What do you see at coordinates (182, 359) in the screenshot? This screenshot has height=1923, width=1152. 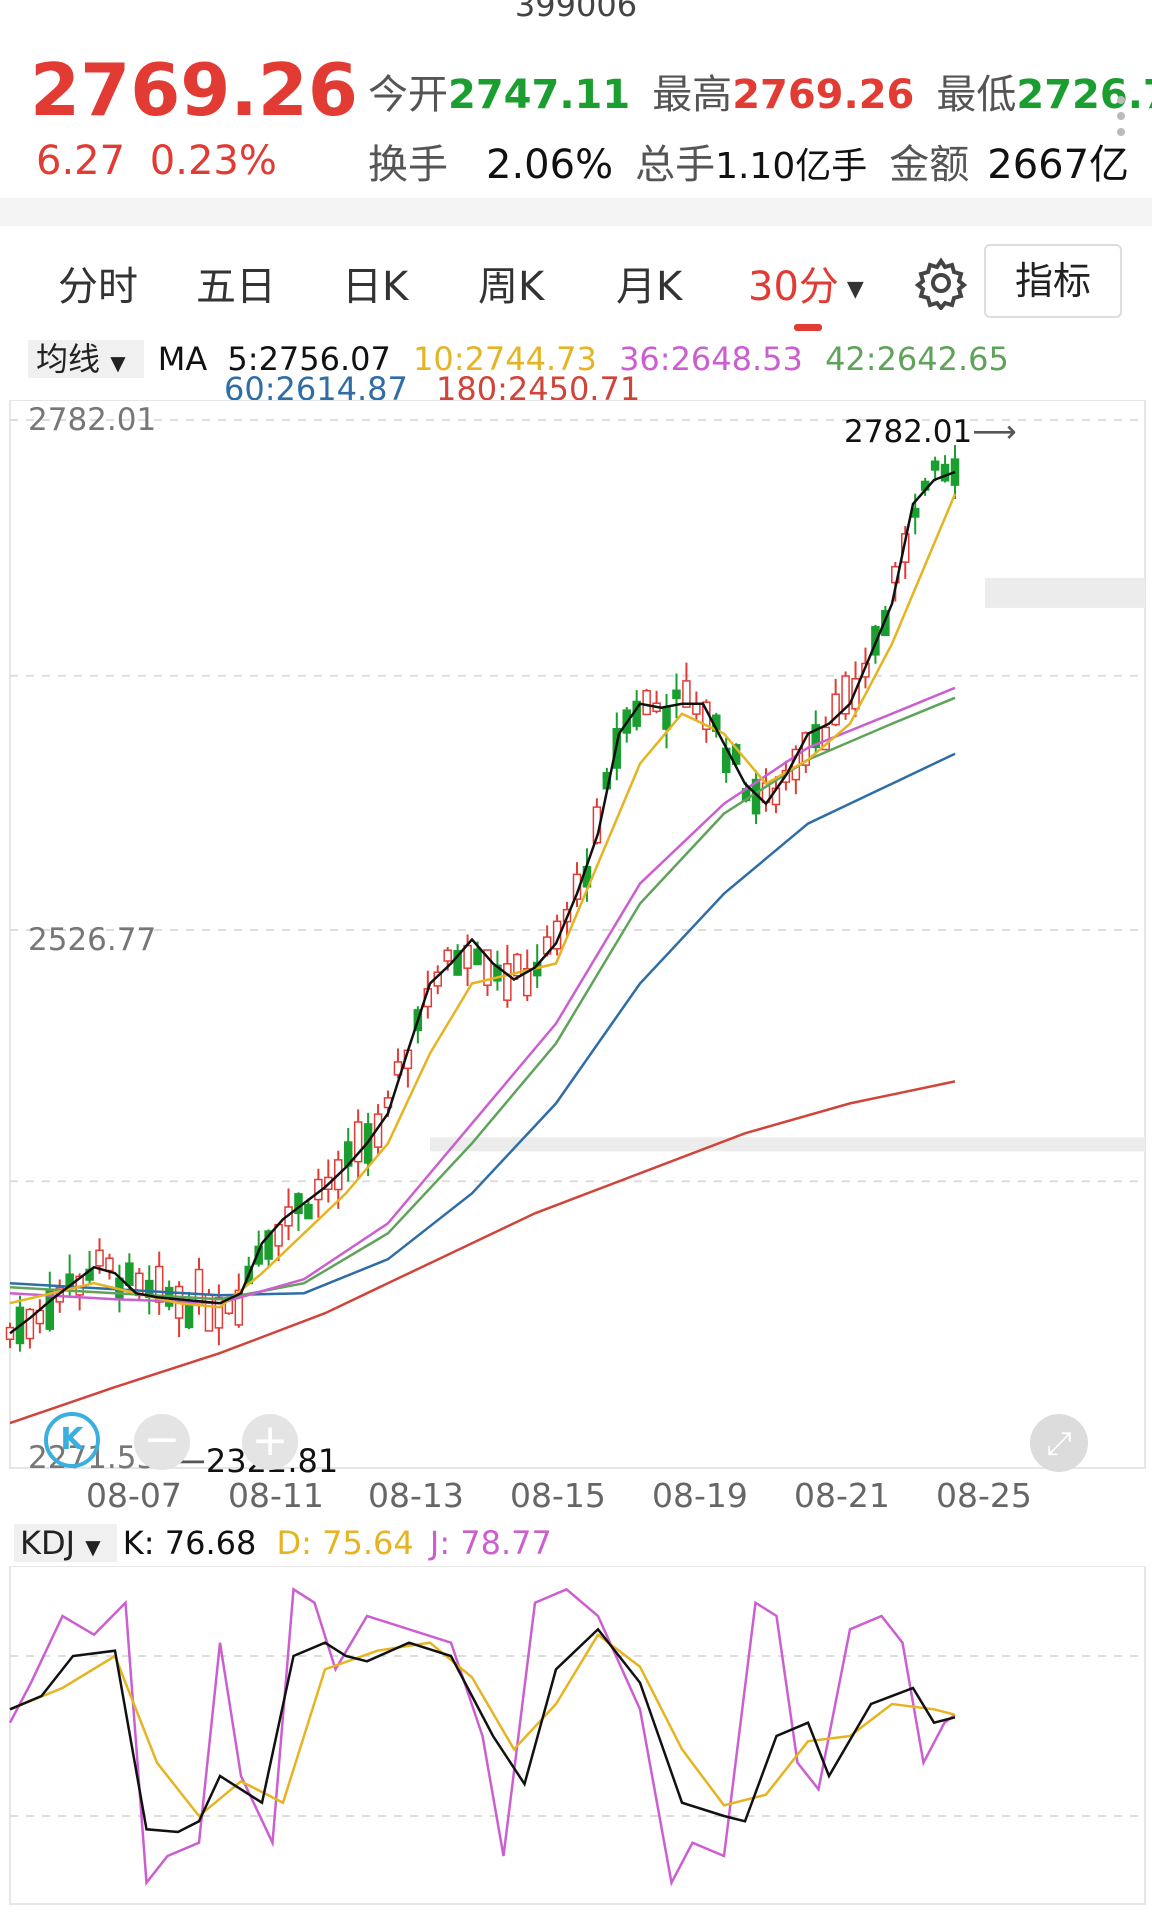 I see `ma-prefix: MA` at bounding box center [182, 359].